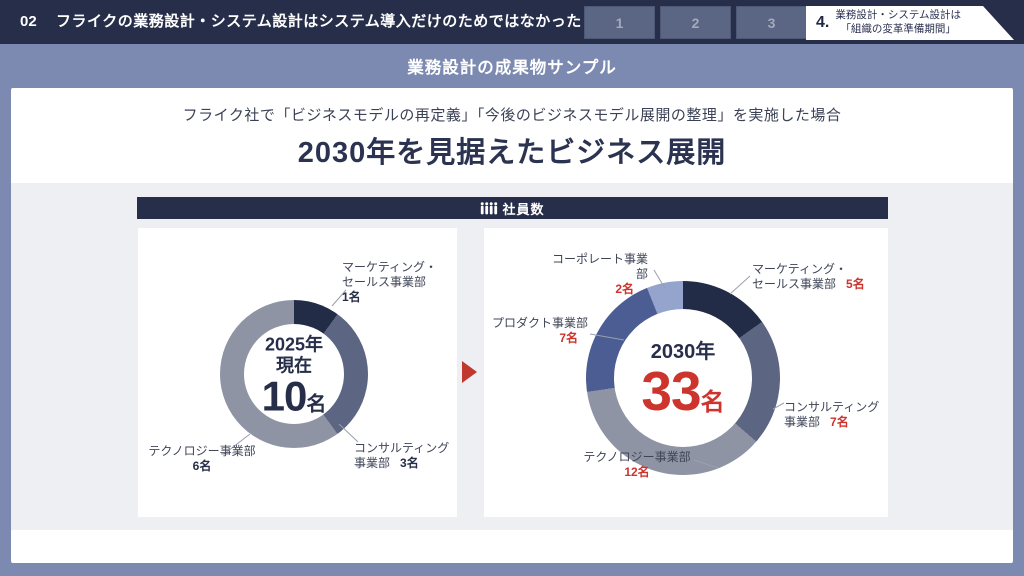  Describe the element at coordinates (898, 15) in the screenshot. I see `tab-4-label-line1: 業務設計・システム設計は` at that location.